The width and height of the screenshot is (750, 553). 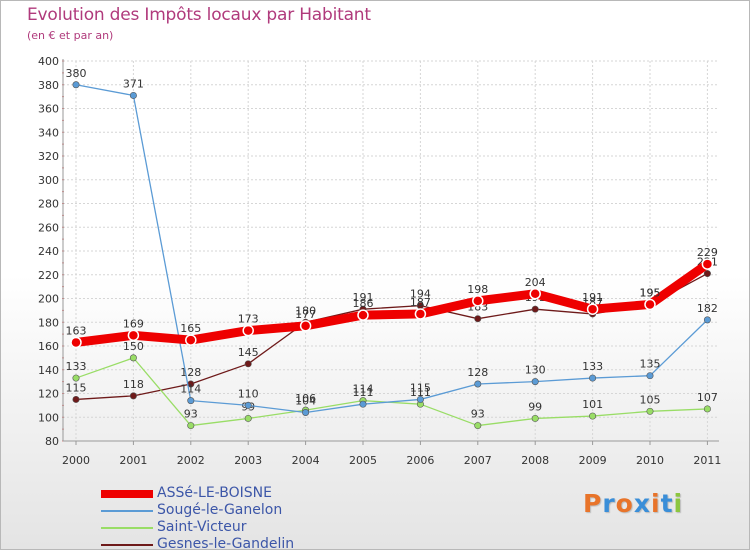 I want to click on data-label-assé-le-boisne: 186, so click(x=363, y=303).